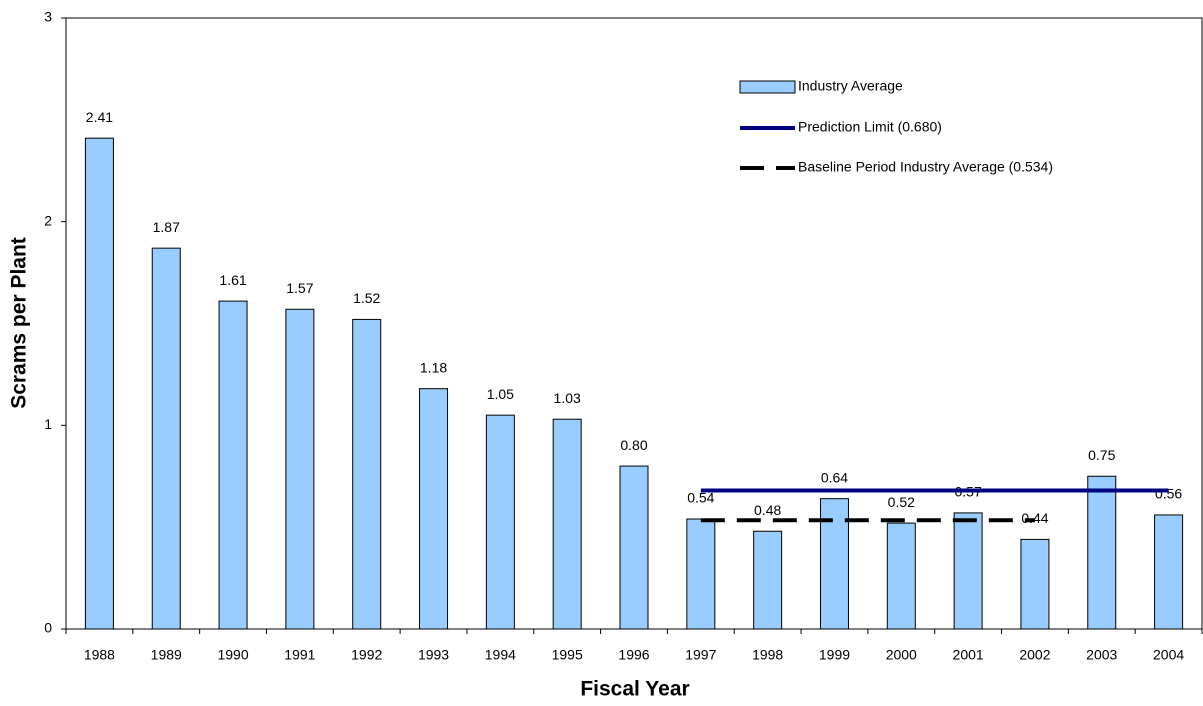  Describe the element at coordinates (767, 655) in the screenshot. I see `x-tick-label: 1998` at that location.